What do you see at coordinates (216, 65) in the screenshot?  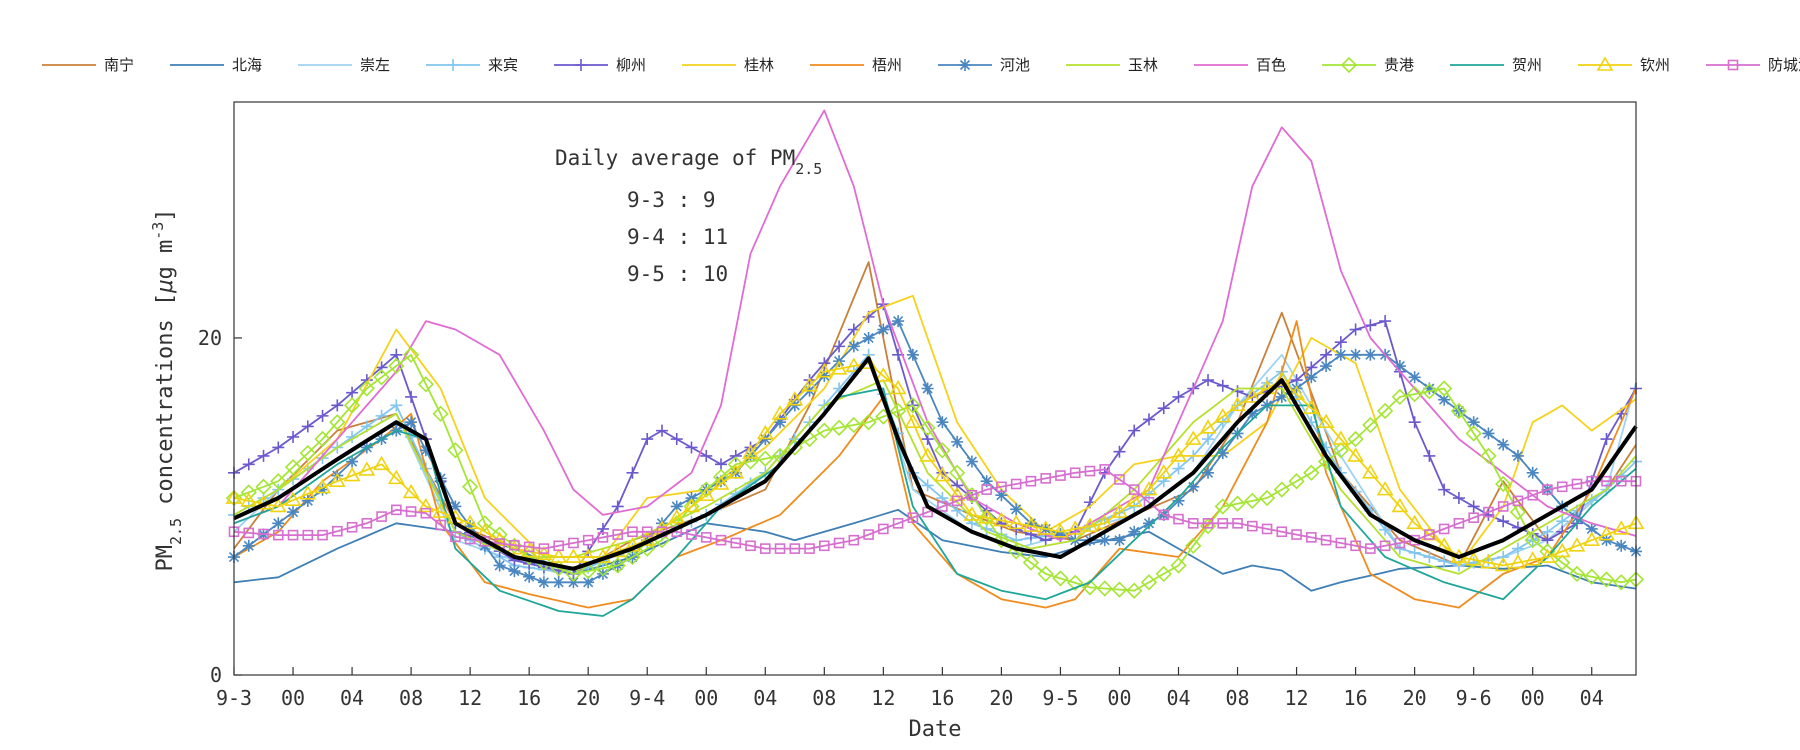 I see `legend-item-1: 北海` at bounding box center [216, 65].